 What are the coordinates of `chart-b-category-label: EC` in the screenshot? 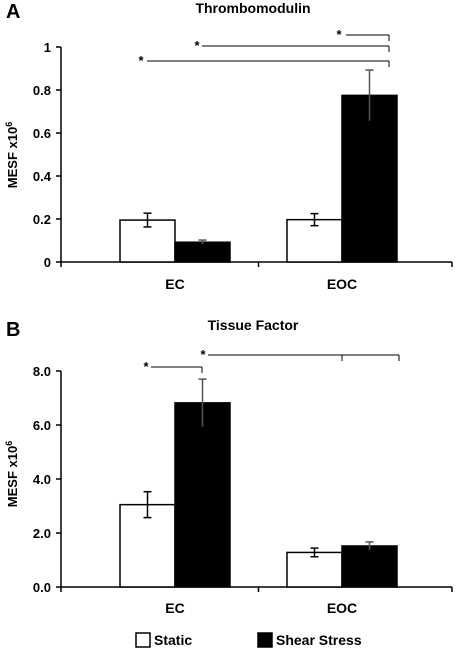 It's located at (174, 608).